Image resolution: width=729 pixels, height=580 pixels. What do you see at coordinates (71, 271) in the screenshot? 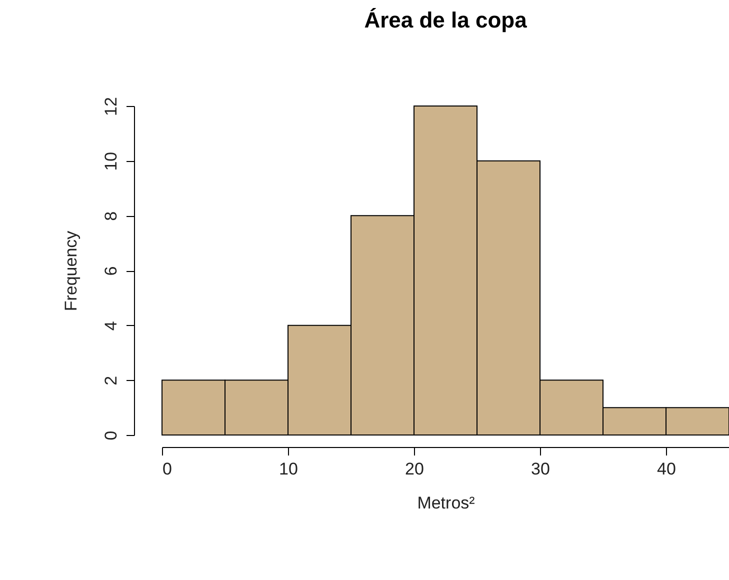
I see `y-axis-title: Frequency` at bounding box center [71, 271].